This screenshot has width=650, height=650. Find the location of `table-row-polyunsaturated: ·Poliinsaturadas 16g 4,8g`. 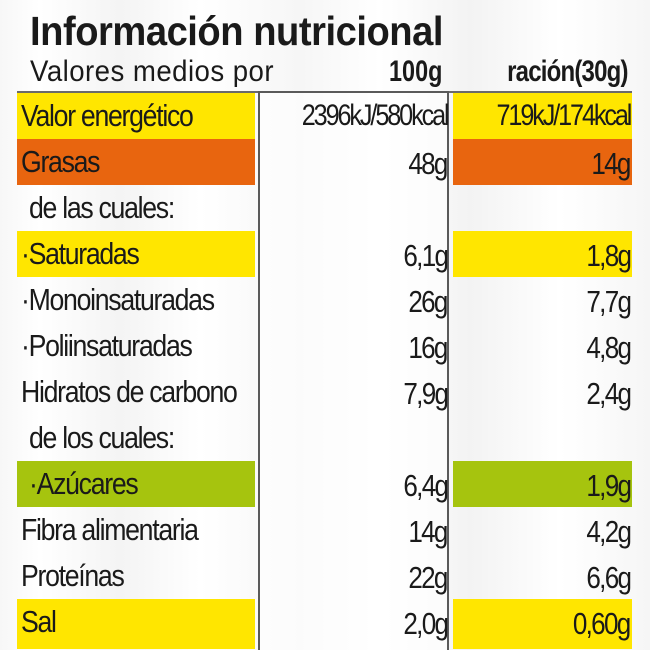

table-row-polyunsaturated: ·Poliinsaturadas 16g 4,8g is located at coordinates (324, 346).